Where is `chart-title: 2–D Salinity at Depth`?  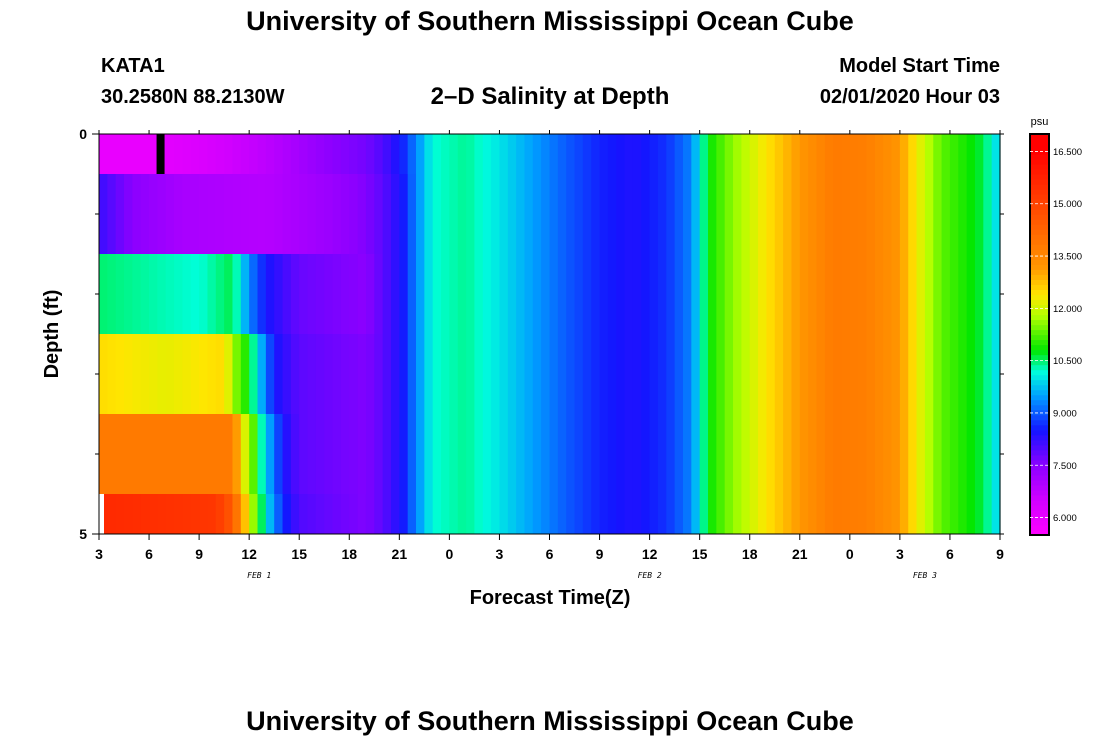
chart-title: 2–D Salinity at Depth is located at coordinates (550, 96).